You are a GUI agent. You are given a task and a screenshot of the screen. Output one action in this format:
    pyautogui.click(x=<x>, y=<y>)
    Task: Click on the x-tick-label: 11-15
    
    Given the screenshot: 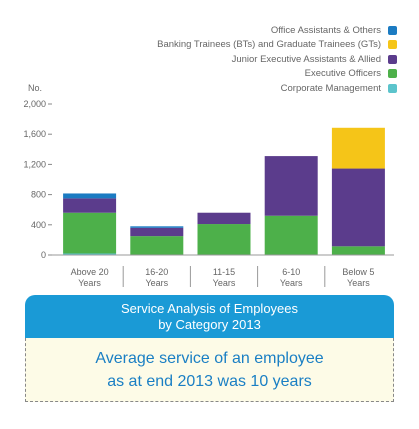 What is the action you would take?
    pyautogui.click(x=224, y=272)
    